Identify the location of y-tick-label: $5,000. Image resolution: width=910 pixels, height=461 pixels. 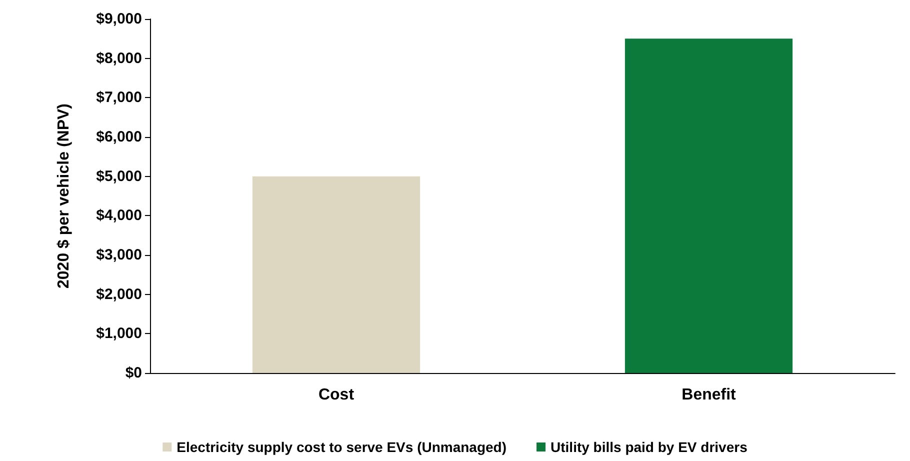
(119, 176).